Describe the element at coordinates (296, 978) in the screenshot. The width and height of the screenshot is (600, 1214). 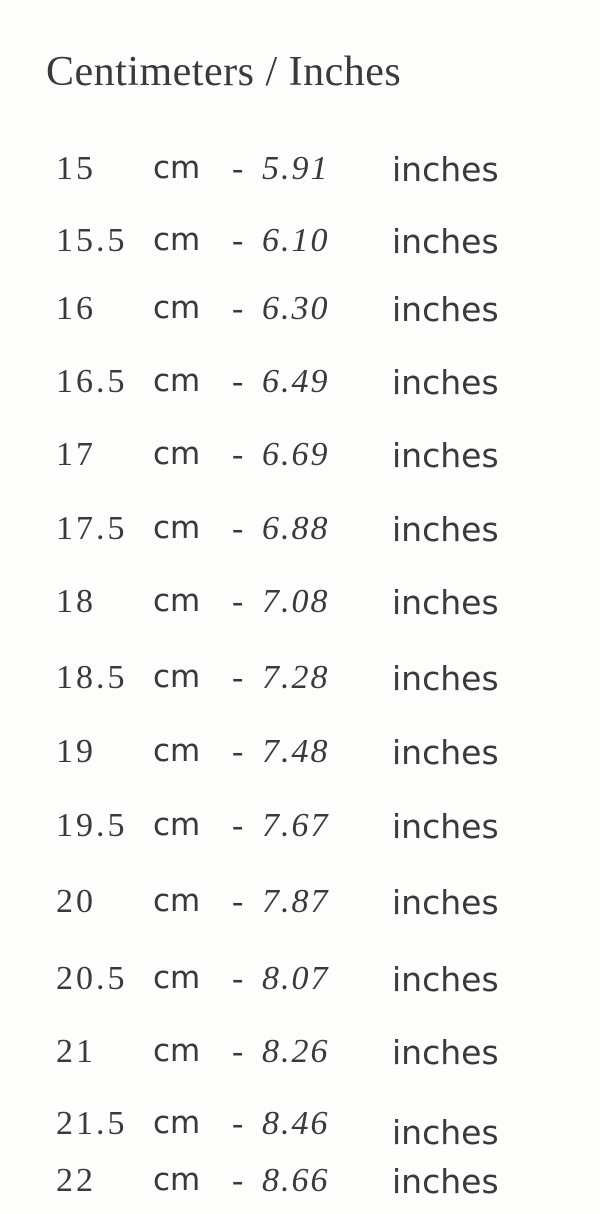
I see `inches-value: 8.07` at that location.